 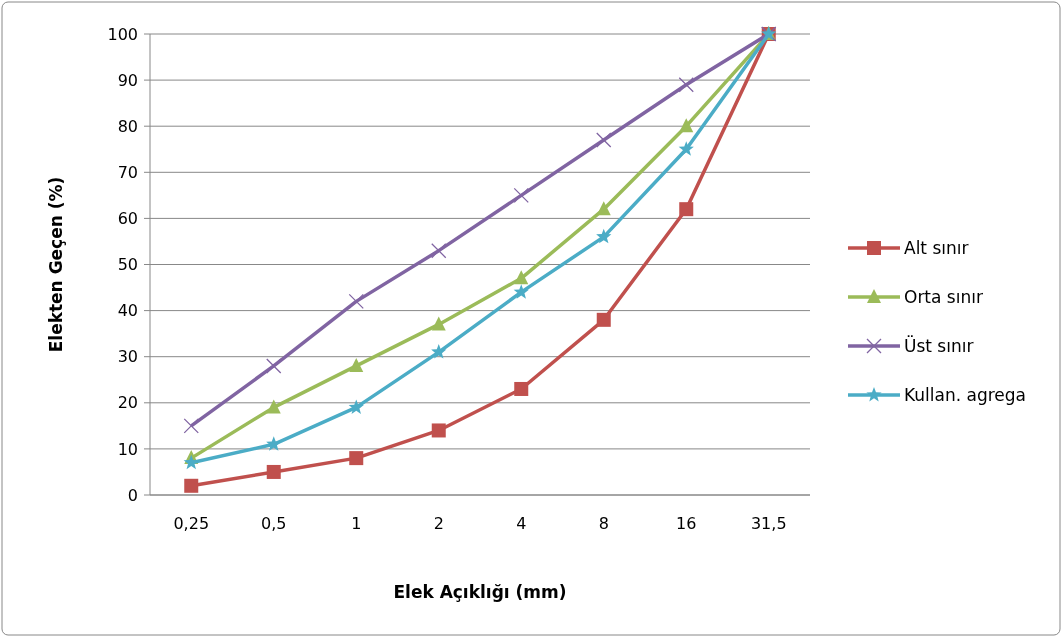 What do you see at coordinates (936, 247) in the screenshot?
I see `legend-label: Alt sınır` at bounding box center [936, 247].